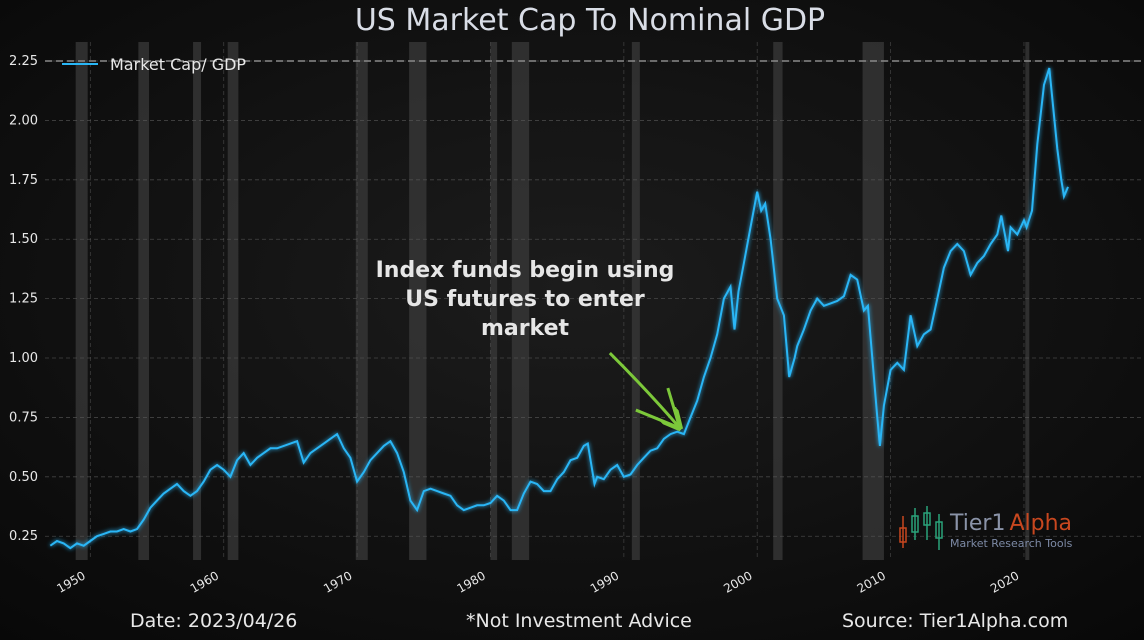  Describe the element at coordinates (23, 180) in the screenshot. I see `y-tick-label: 1.75` at that location.